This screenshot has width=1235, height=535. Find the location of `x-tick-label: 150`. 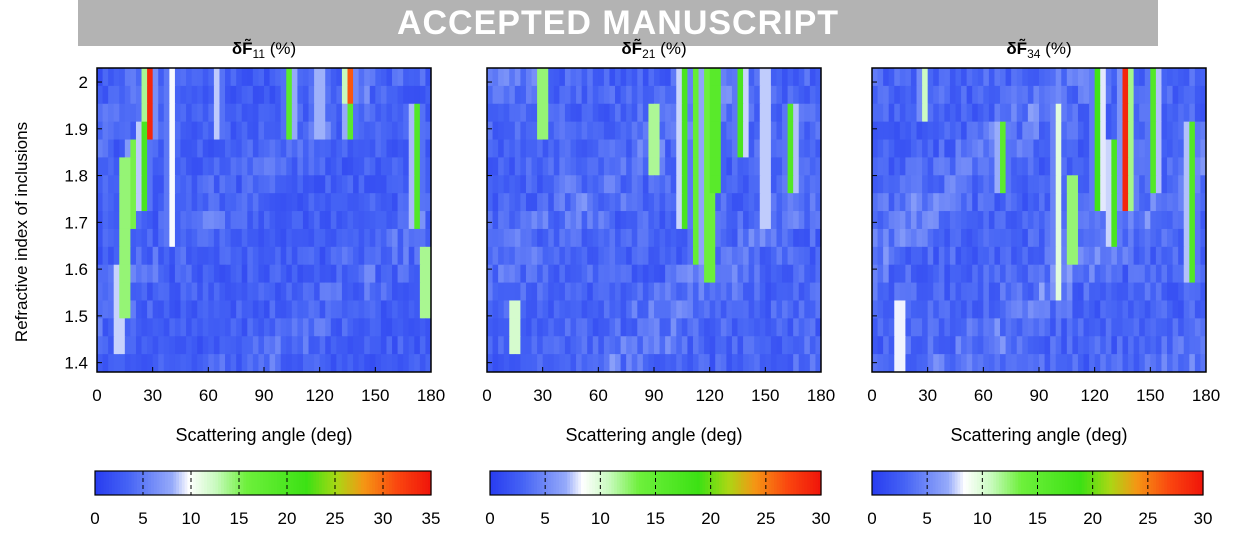

x-tick-label: 150 is located at coordinates (765, 395).